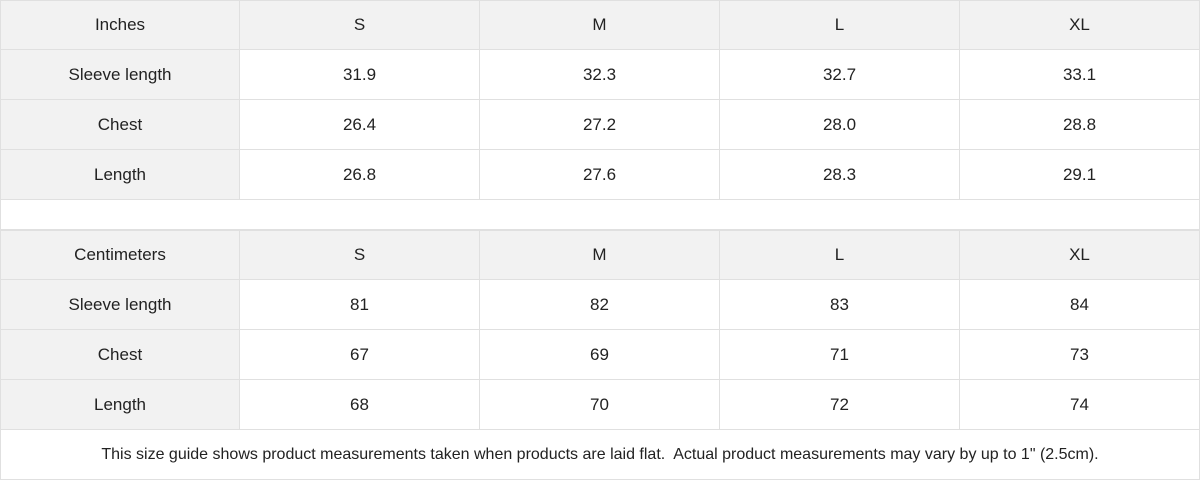 The width and height of the screenshot is (1200, 480). I want to click on cell: 28.0, so click(840, 125).